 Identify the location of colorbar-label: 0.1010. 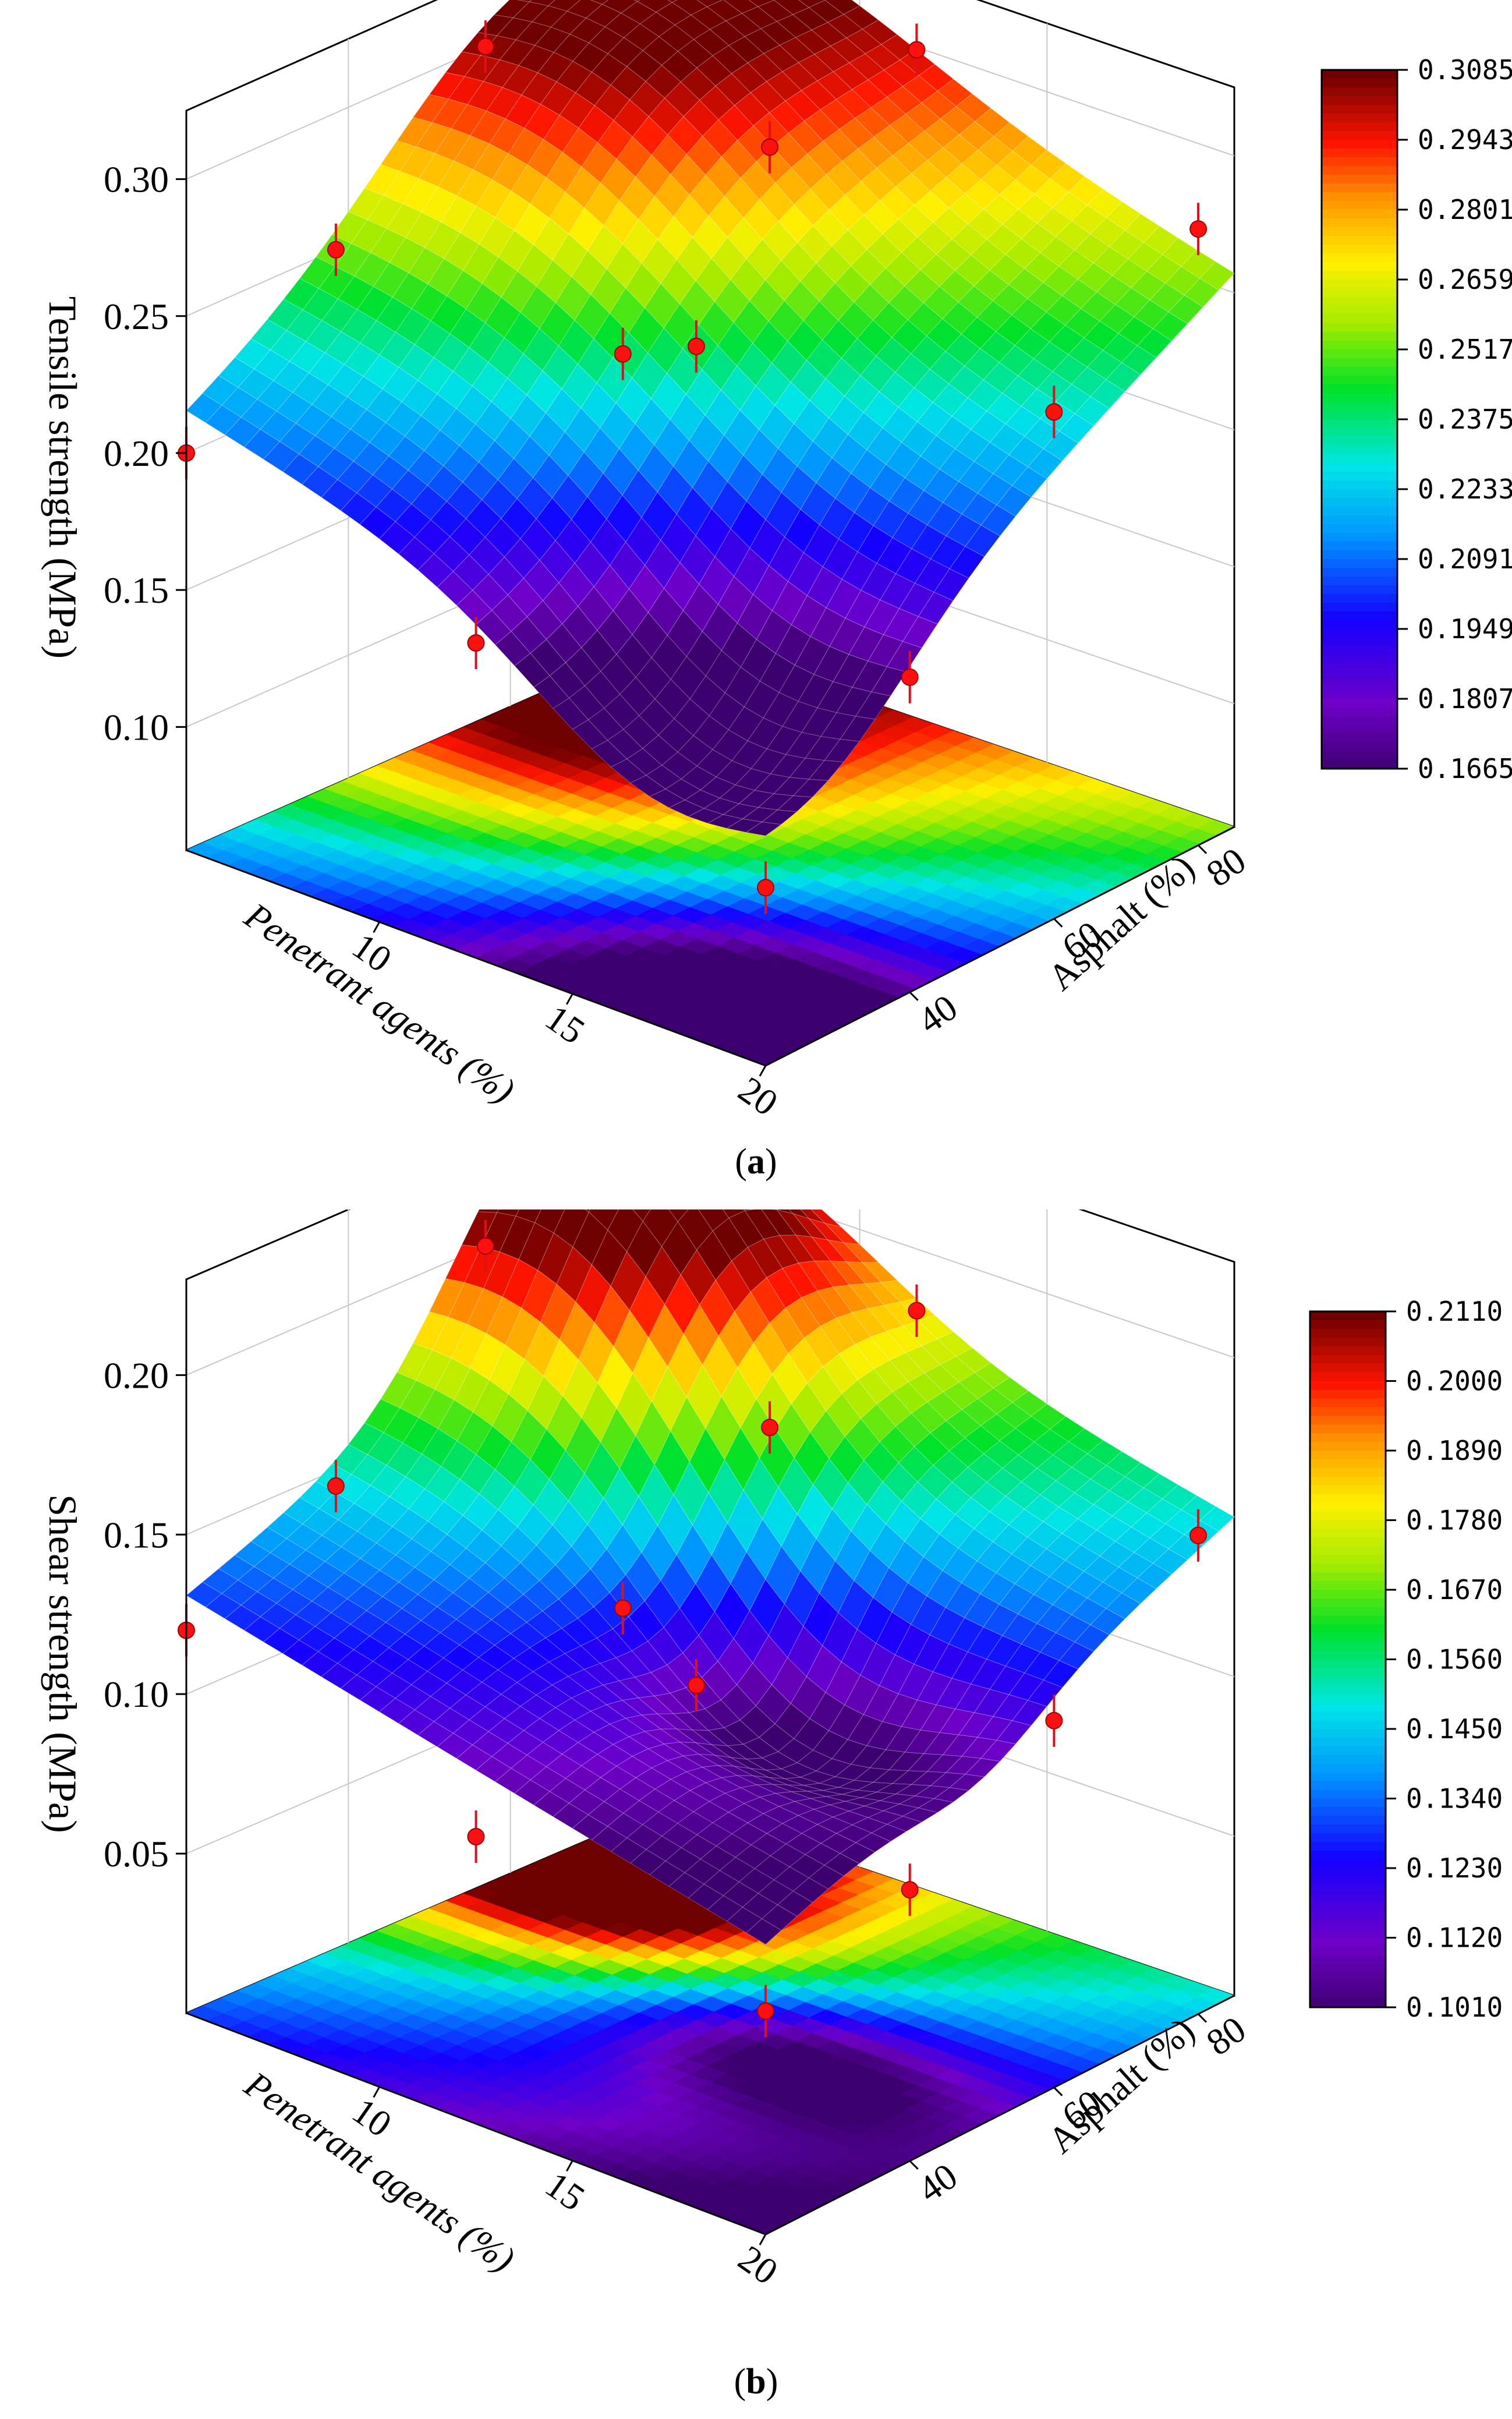
(1455, 2007).